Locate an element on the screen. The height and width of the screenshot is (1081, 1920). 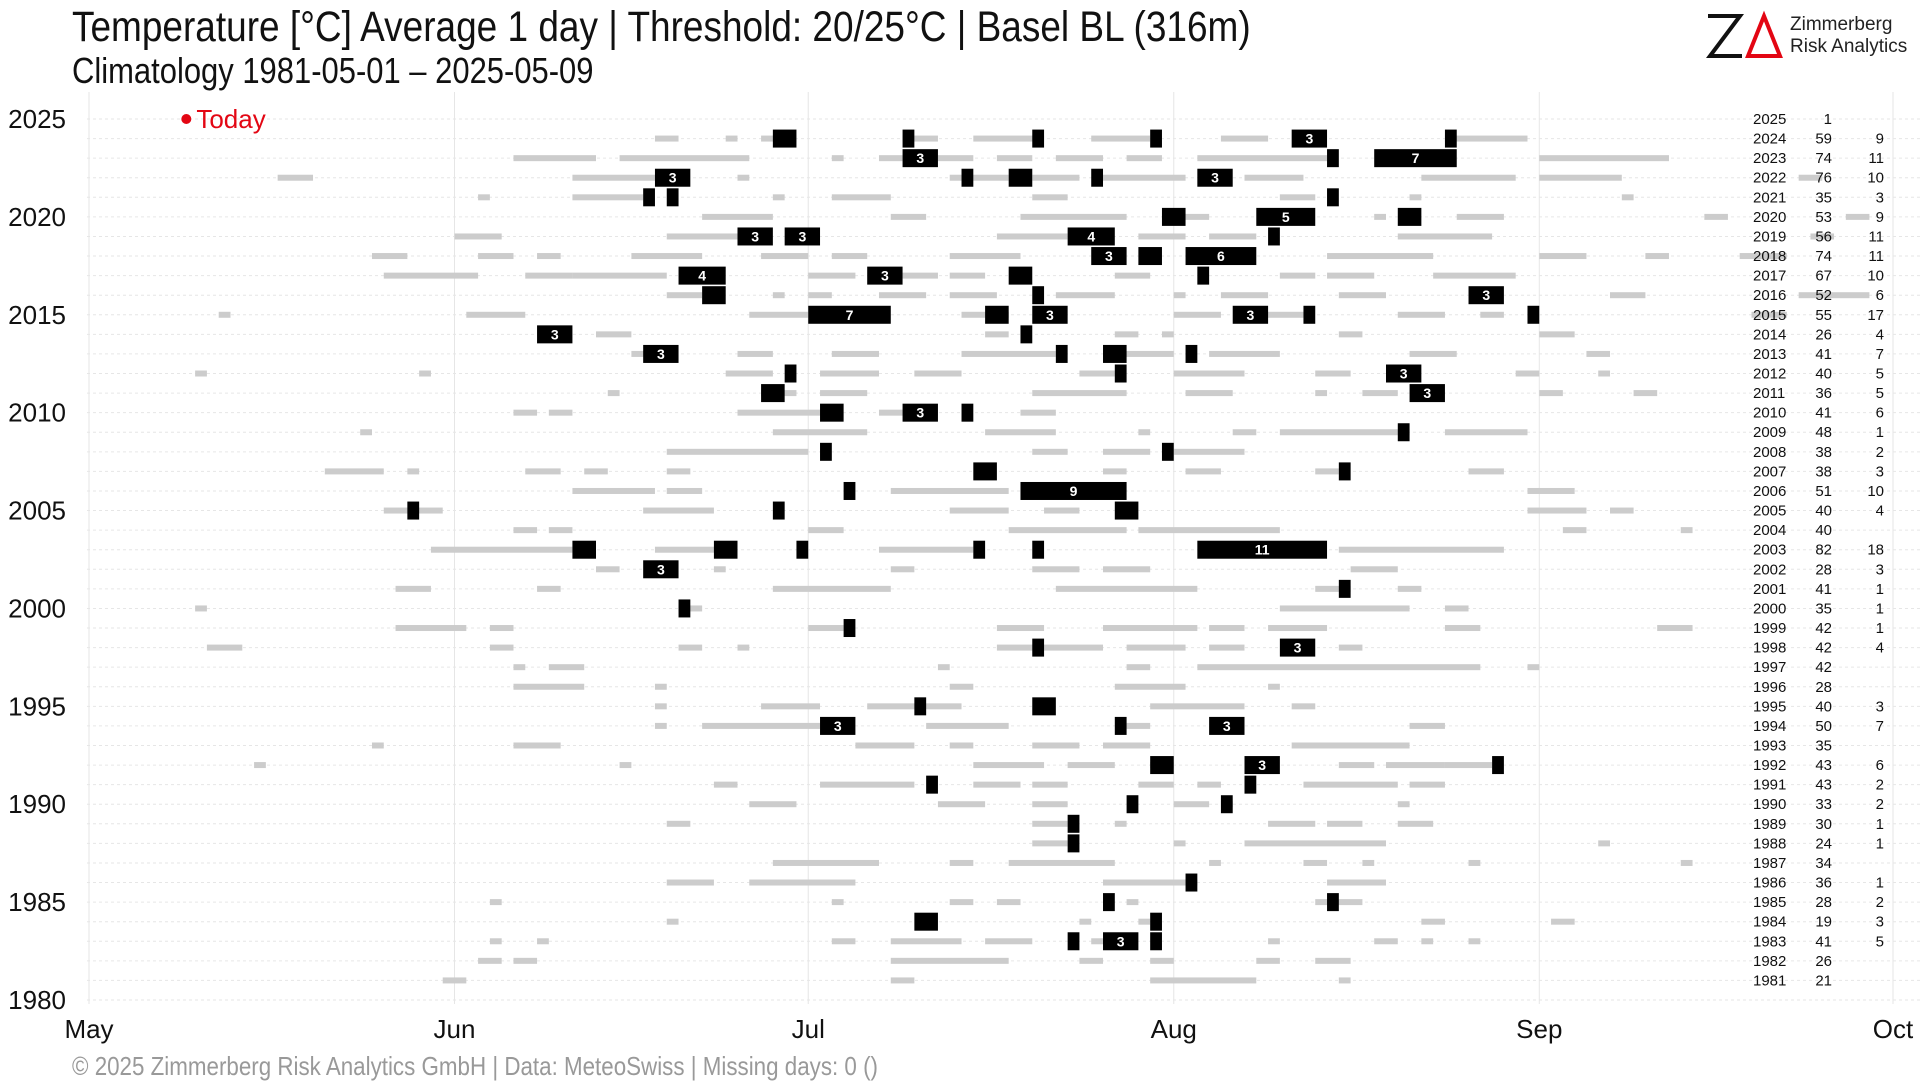
count-above-20: 42 is located at coordinates (1823, 648).